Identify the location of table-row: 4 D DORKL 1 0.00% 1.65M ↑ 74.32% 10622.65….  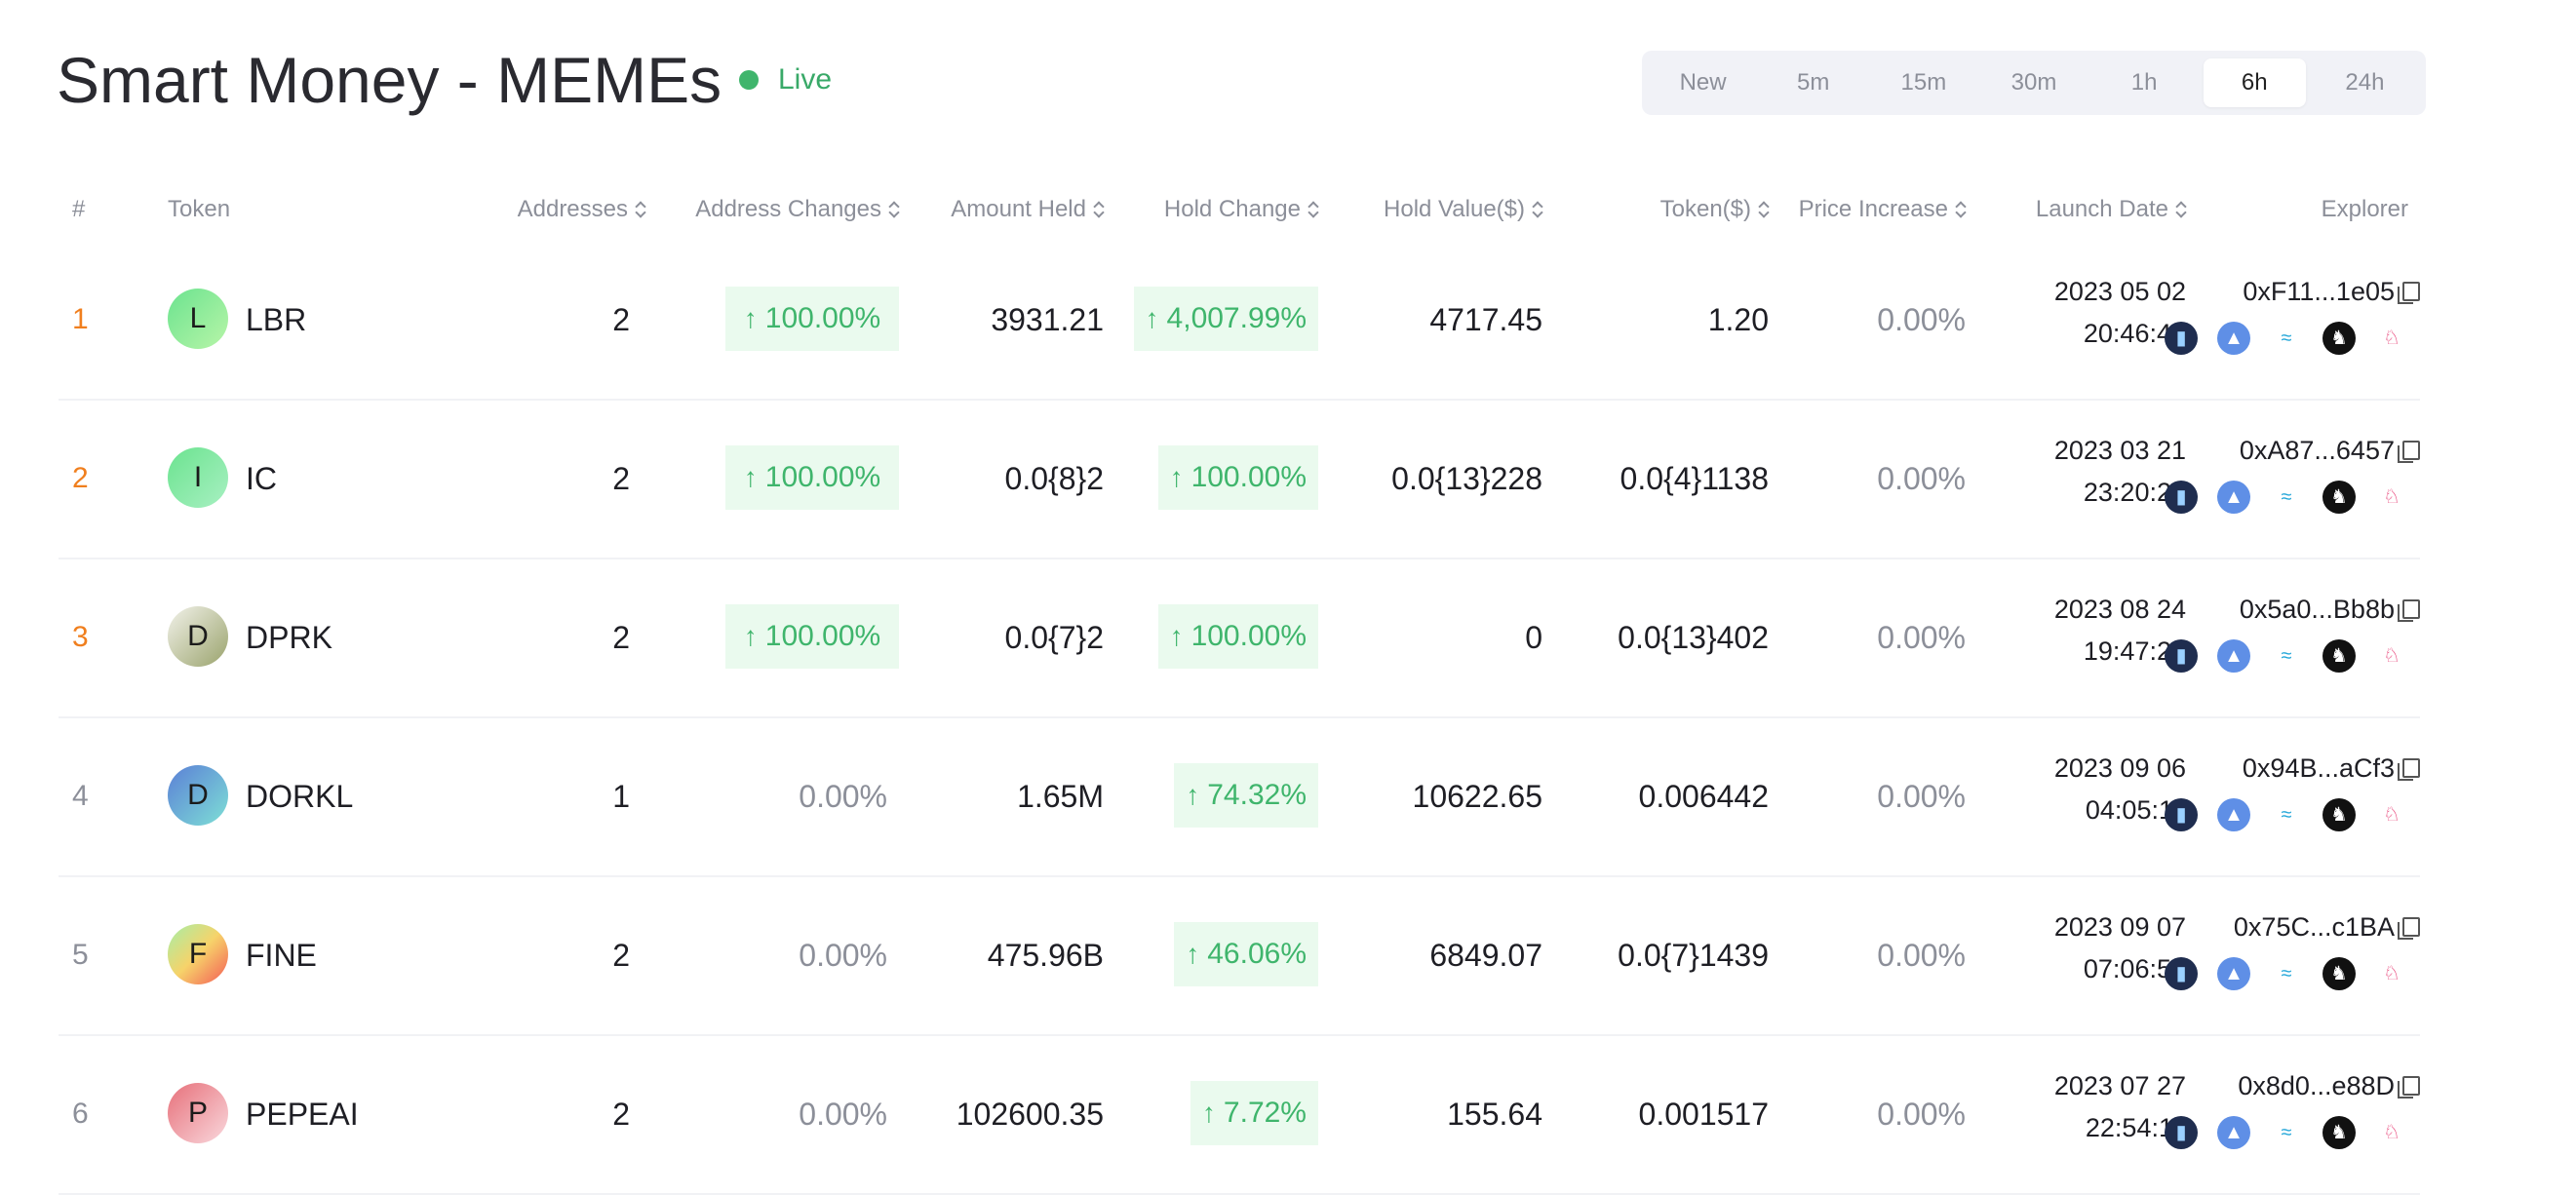
(1239, 797).